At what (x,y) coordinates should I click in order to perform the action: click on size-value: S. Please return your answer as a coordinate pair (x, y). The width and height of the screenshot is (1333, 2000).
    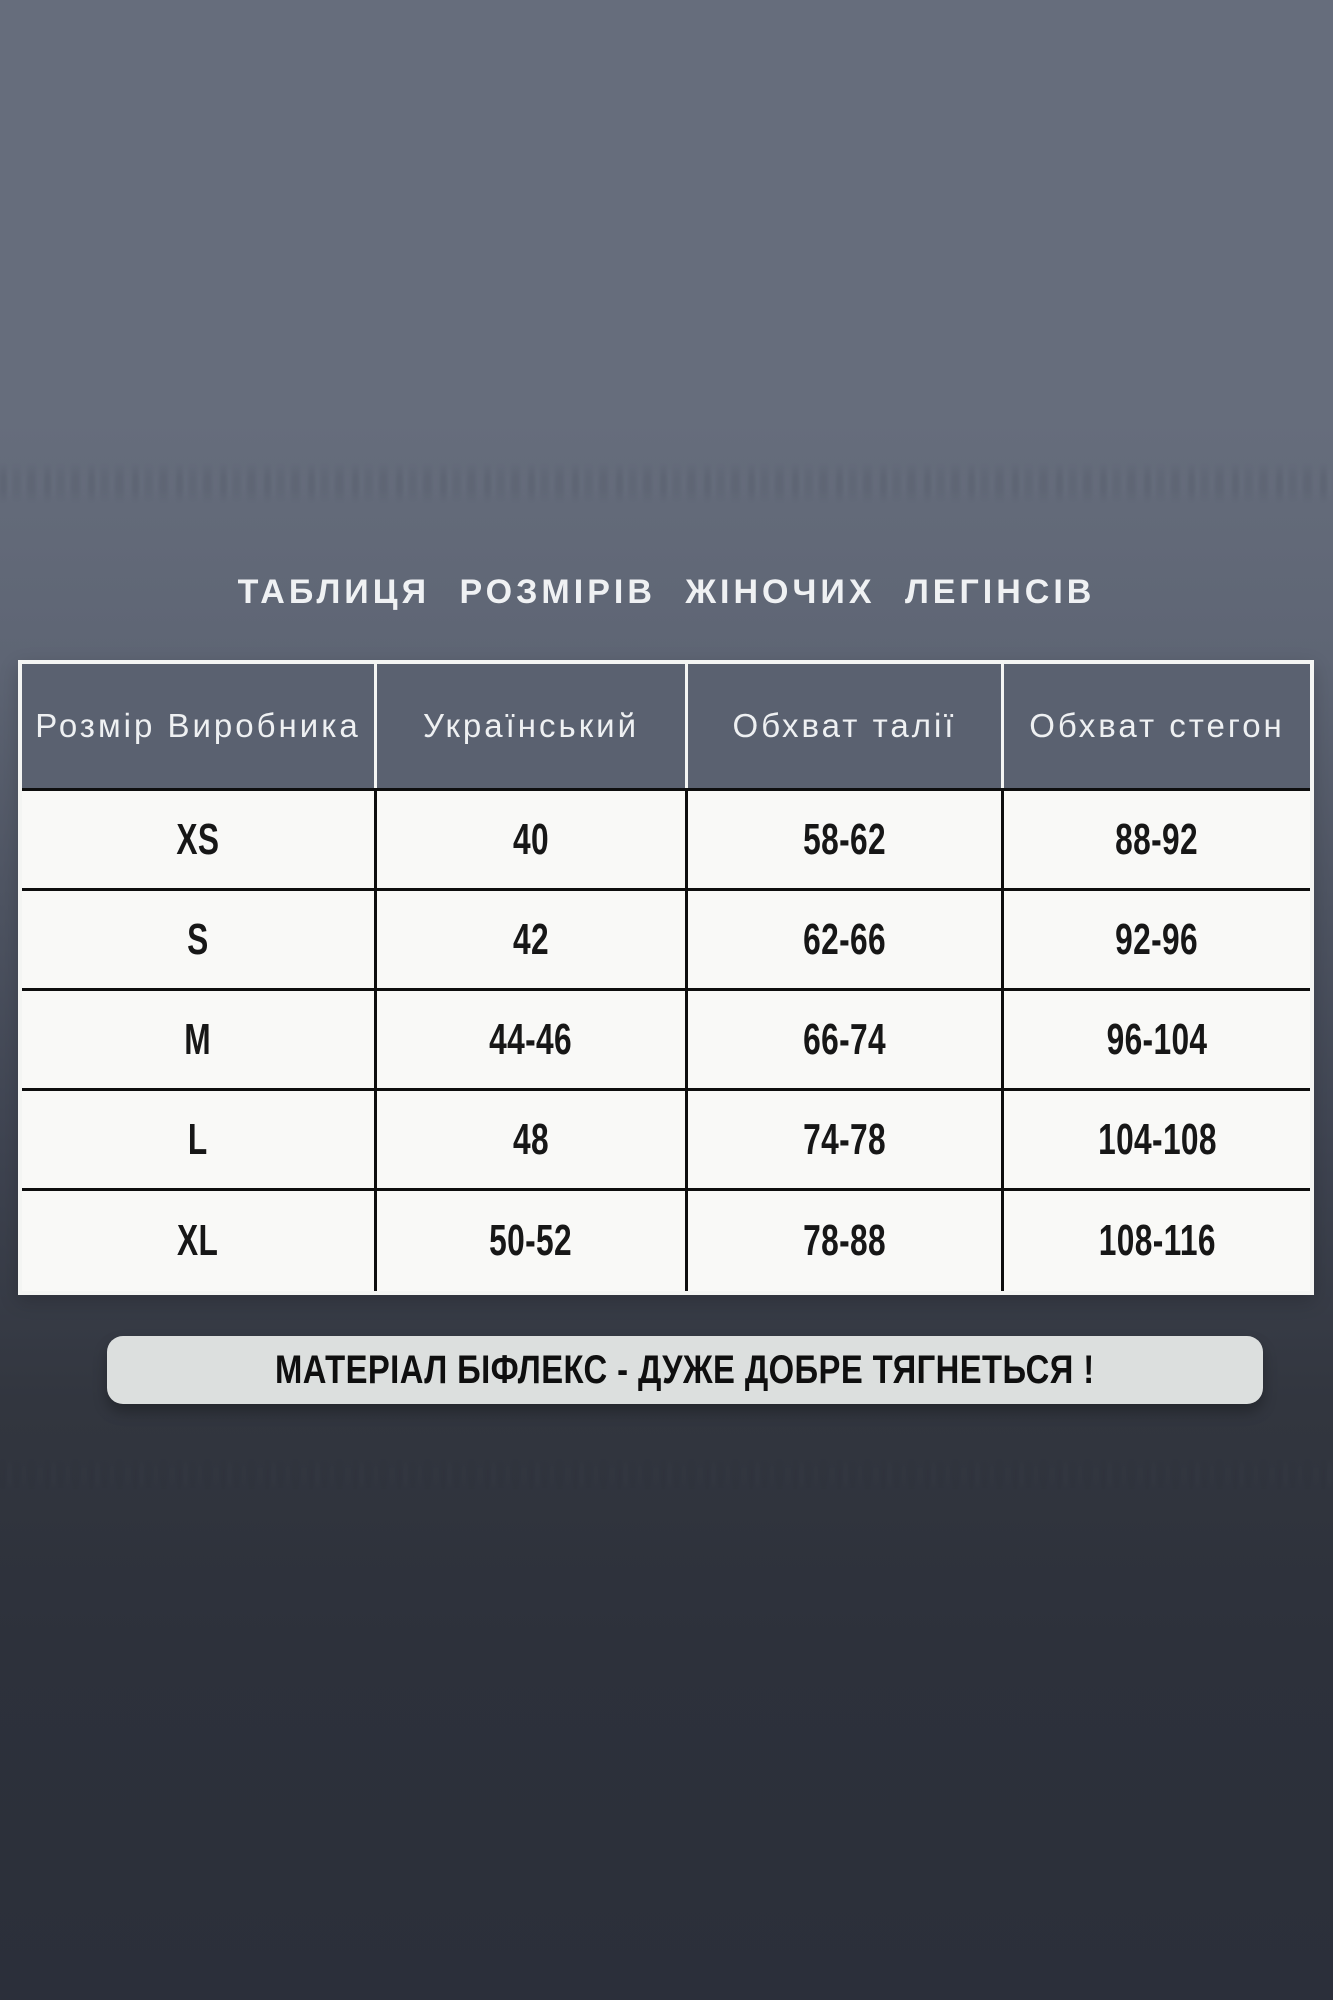
    Looking at the image, I should click on (198, 939).